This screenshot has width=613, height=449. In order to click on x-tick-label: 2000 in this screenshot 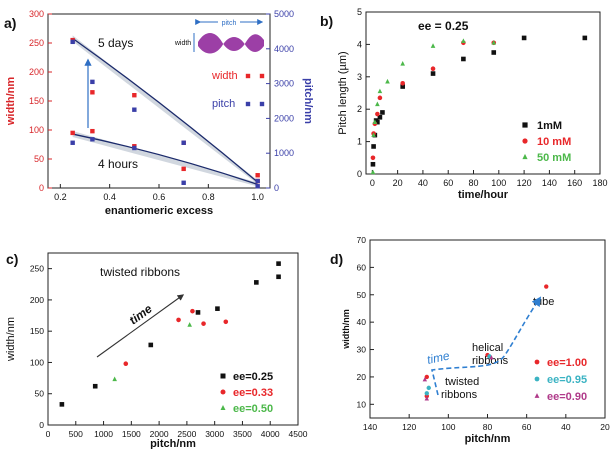, I will do `click(159, 434)`.